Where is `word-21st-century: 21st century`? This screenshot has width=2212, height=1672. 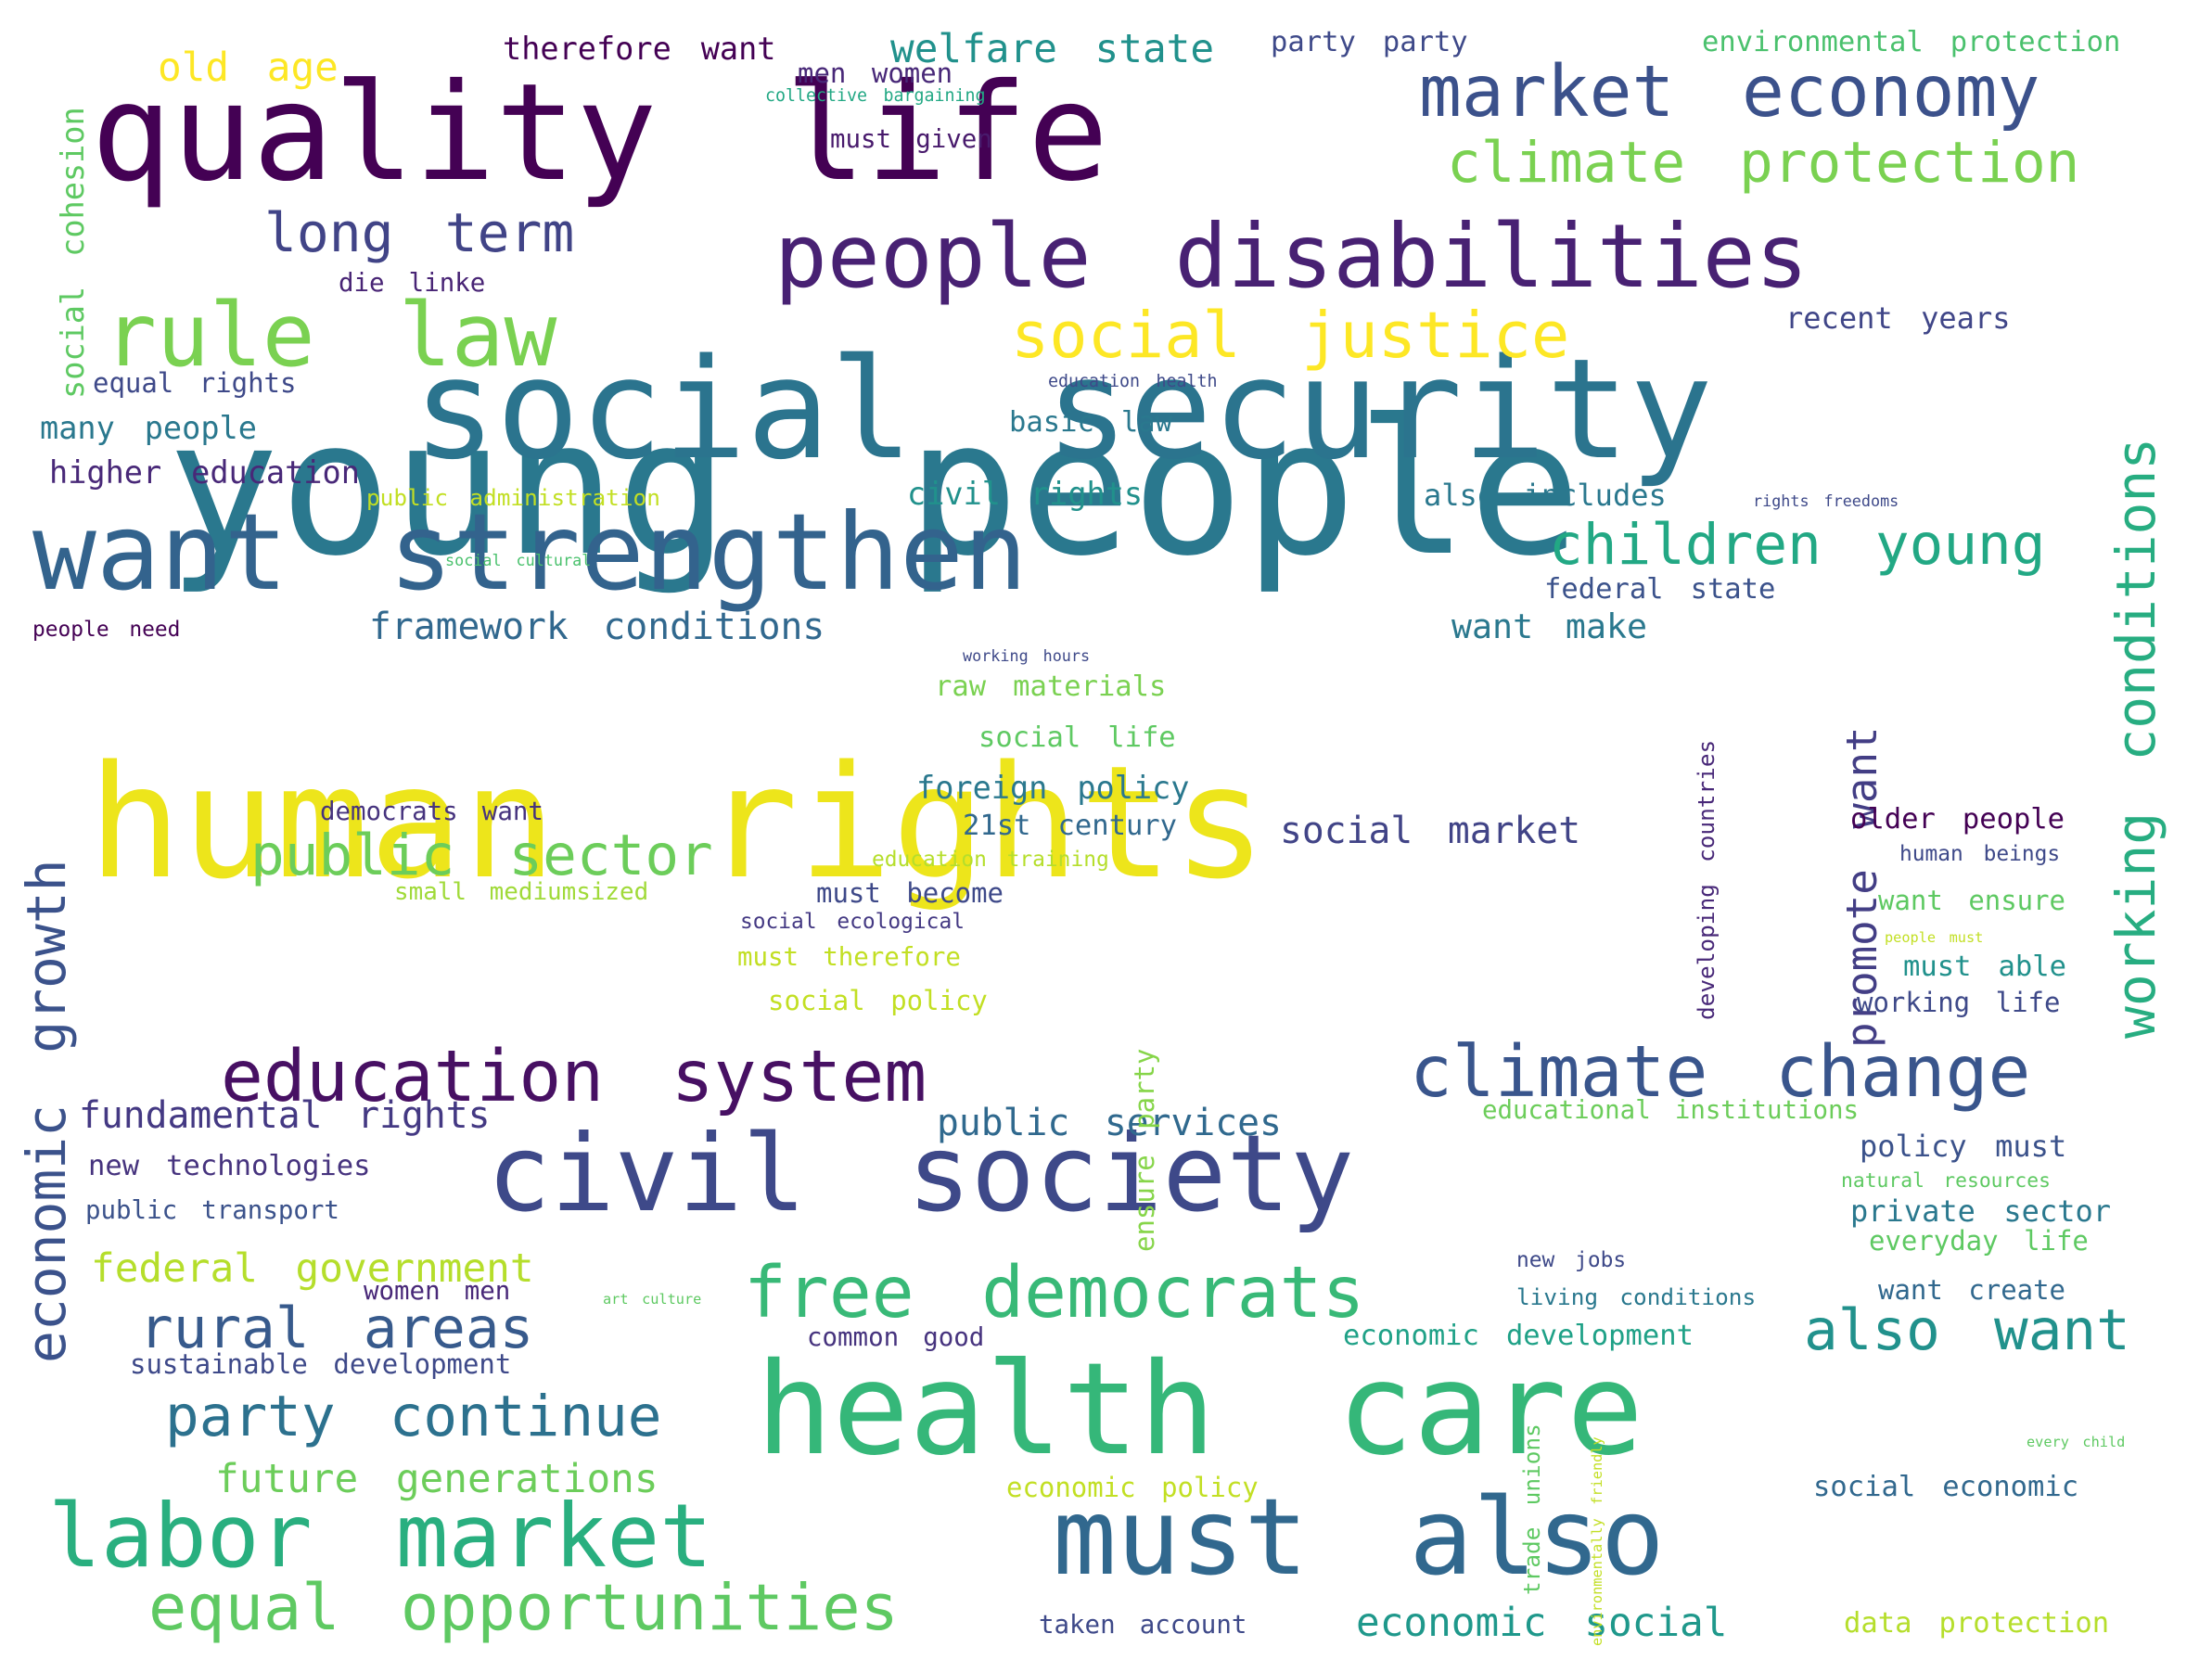 word-21st-century: 21st century is located at coordinates (1070, 826).